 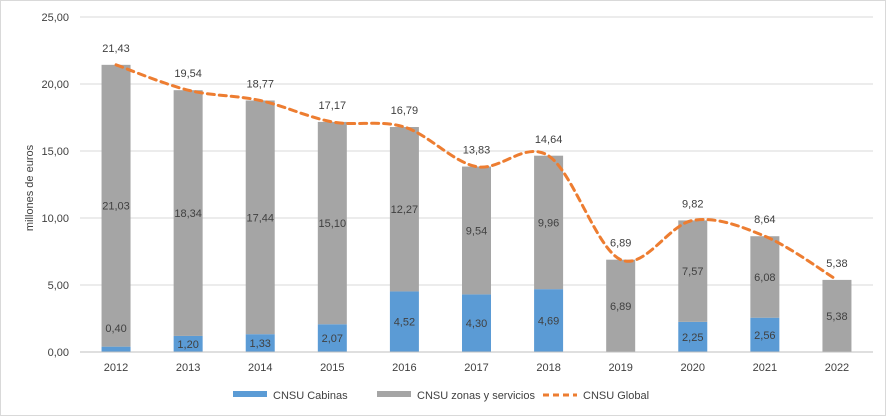 What do you see at coordinates (476, 368) in the screenshot?
I see `x-tick-label: 2017` at bounding box center [476, 368].